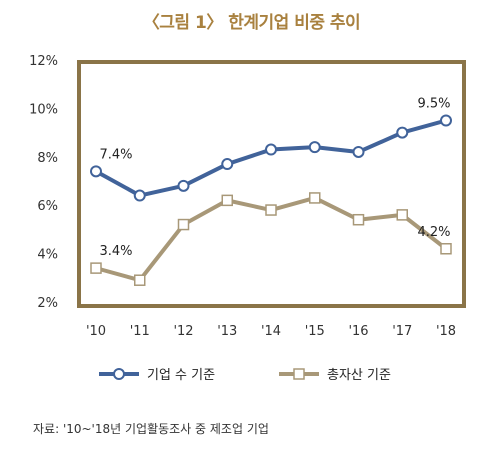 Image resolution: width=503 pixels, height=454 pixels. Describe the element at coordinates (271, 158) in the screenshot. I see `series-line` at that location.